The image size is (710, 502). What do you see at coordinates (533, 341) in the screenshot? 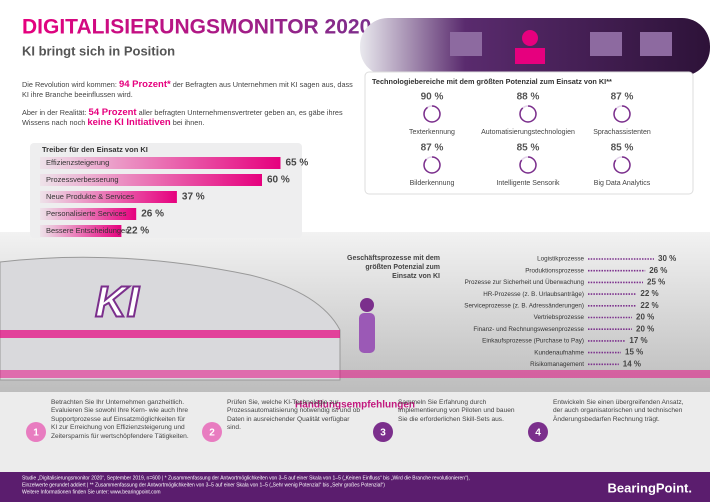
I see `category-label: Einkaufsprozesse (Purchase to Pay)` at bounding box center [533, 341].